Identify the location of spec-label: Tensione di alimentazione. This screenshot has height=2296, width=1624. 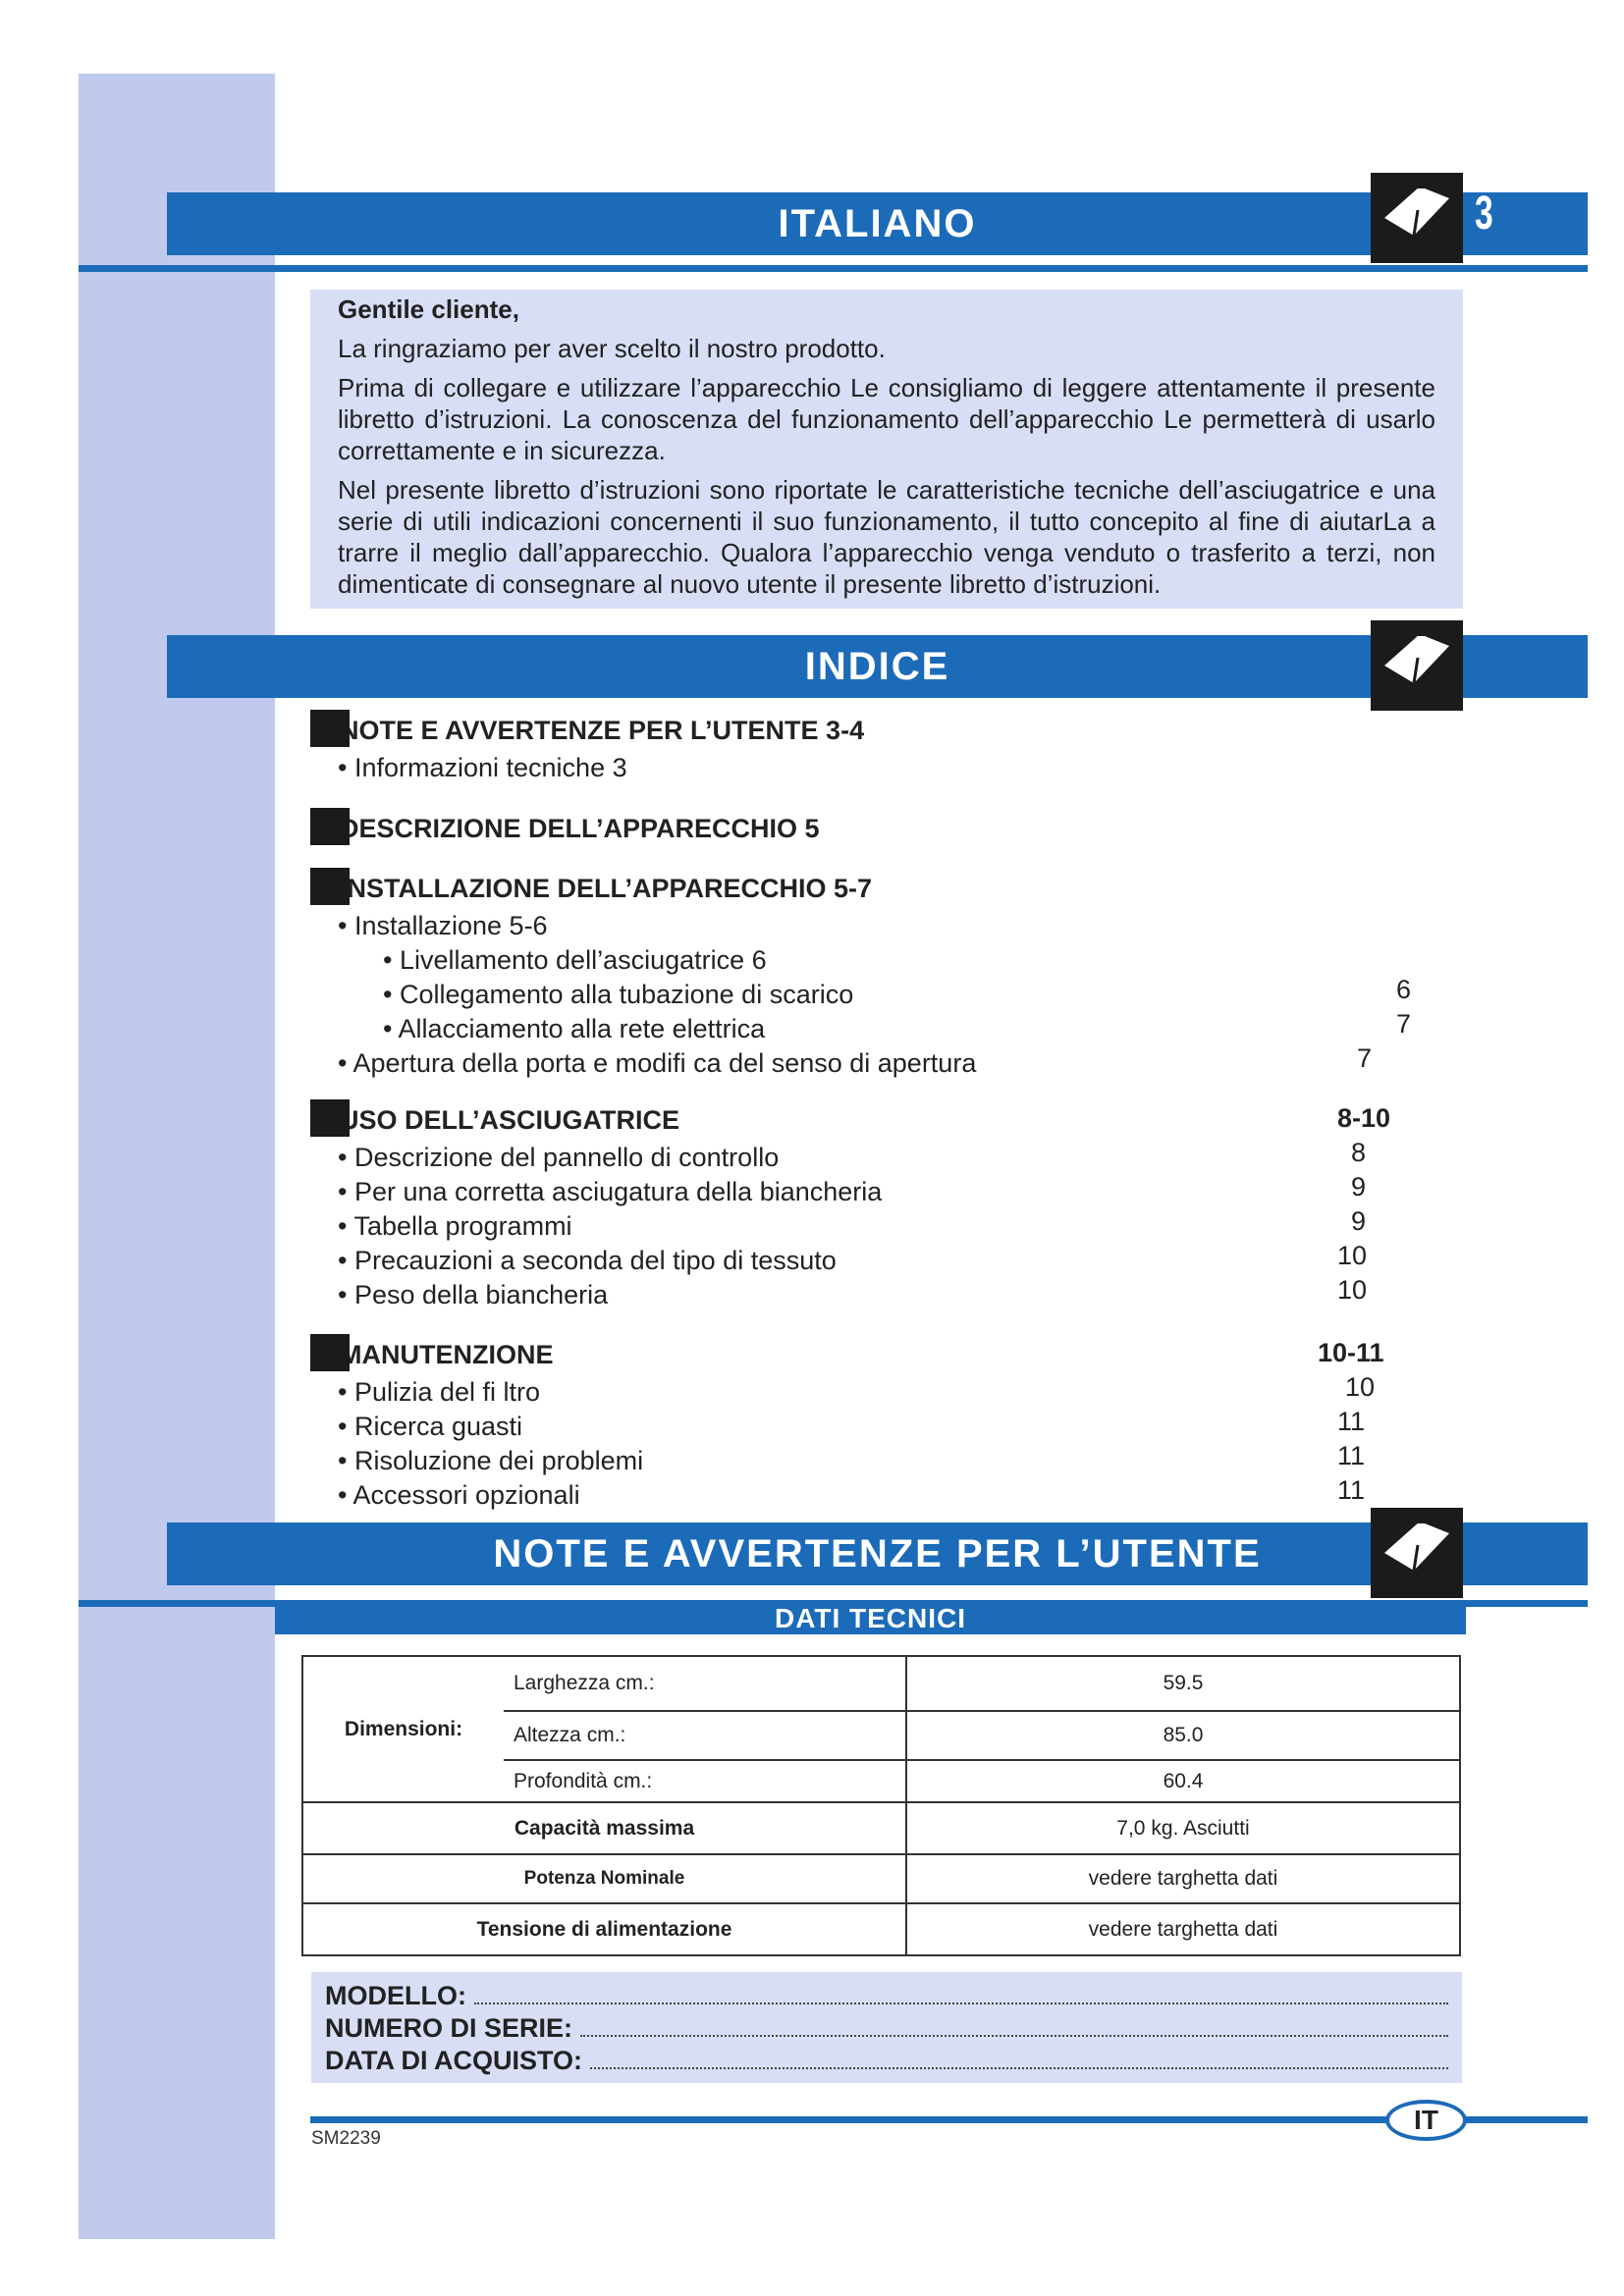
(604, 1929).